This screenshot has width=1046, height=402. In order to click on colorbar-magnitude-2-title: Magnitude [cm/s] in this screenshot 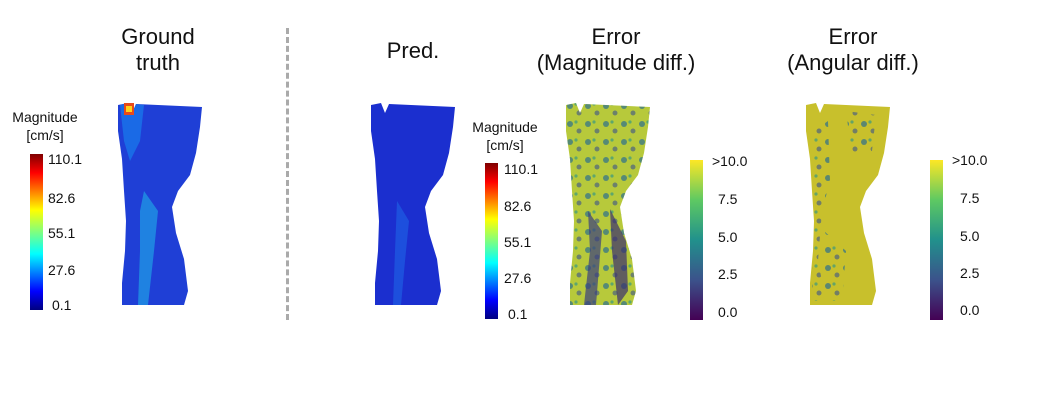, I will do `click(505, 136)`.